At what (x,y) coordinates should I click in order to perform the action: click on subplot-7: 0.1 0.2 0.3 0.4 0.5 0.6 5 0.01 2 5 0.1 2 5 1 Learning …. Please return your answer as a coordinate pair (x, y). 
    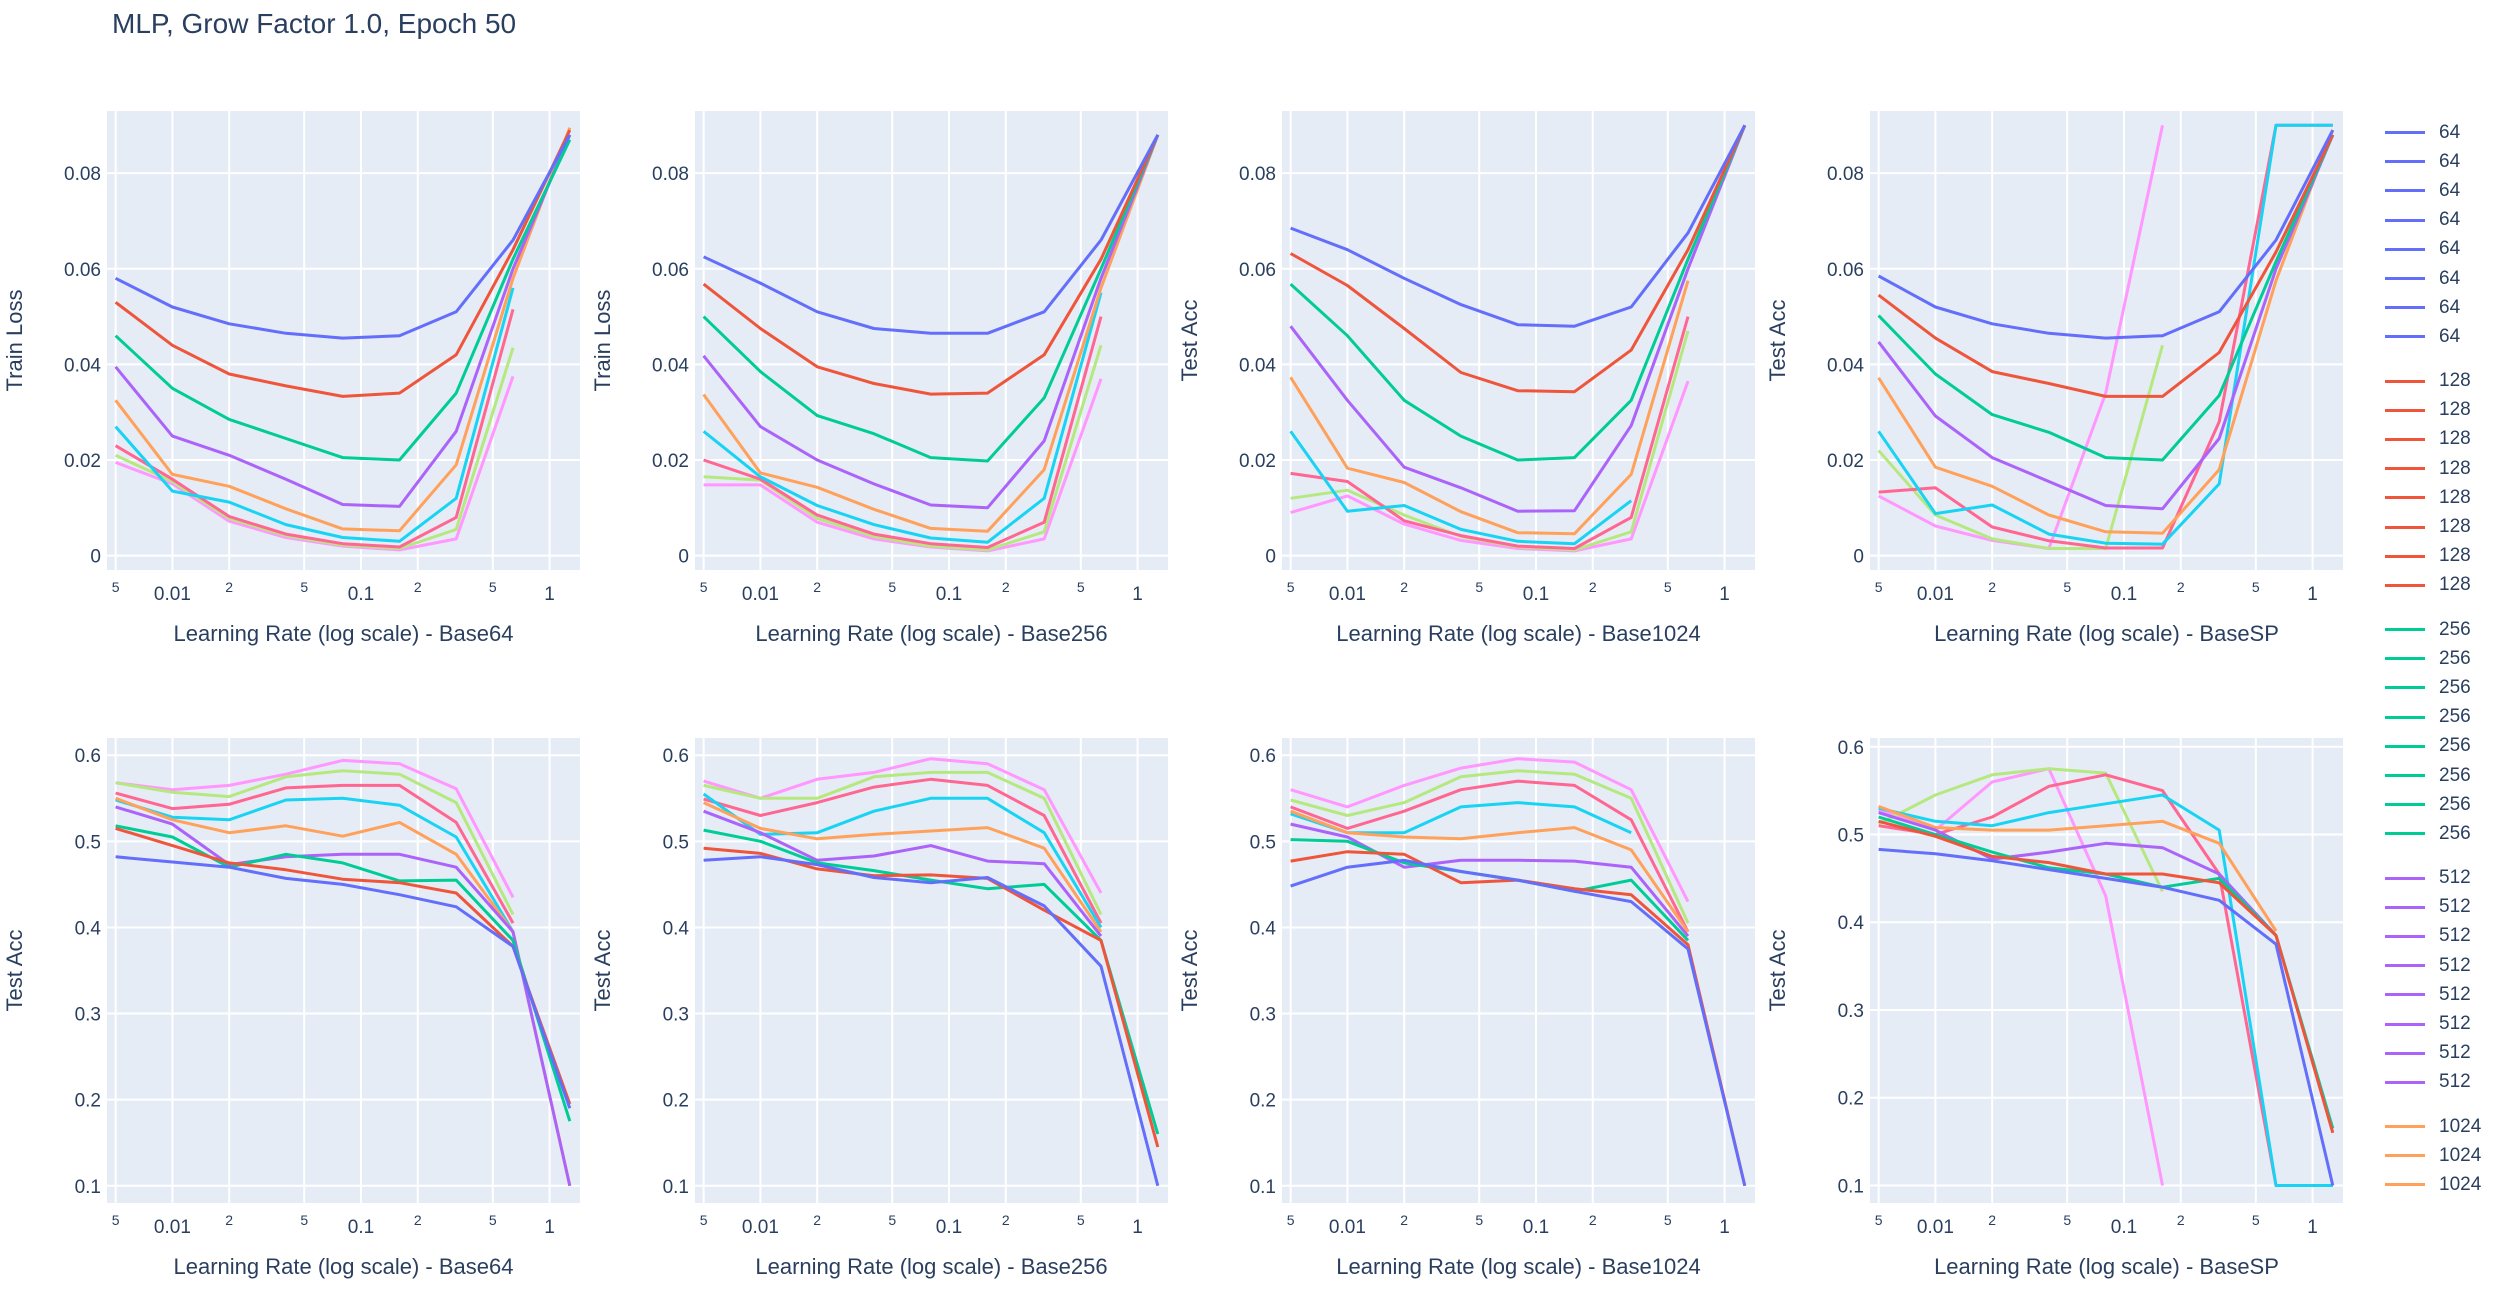
    Looking at the image, I should click on (1466, 1008).